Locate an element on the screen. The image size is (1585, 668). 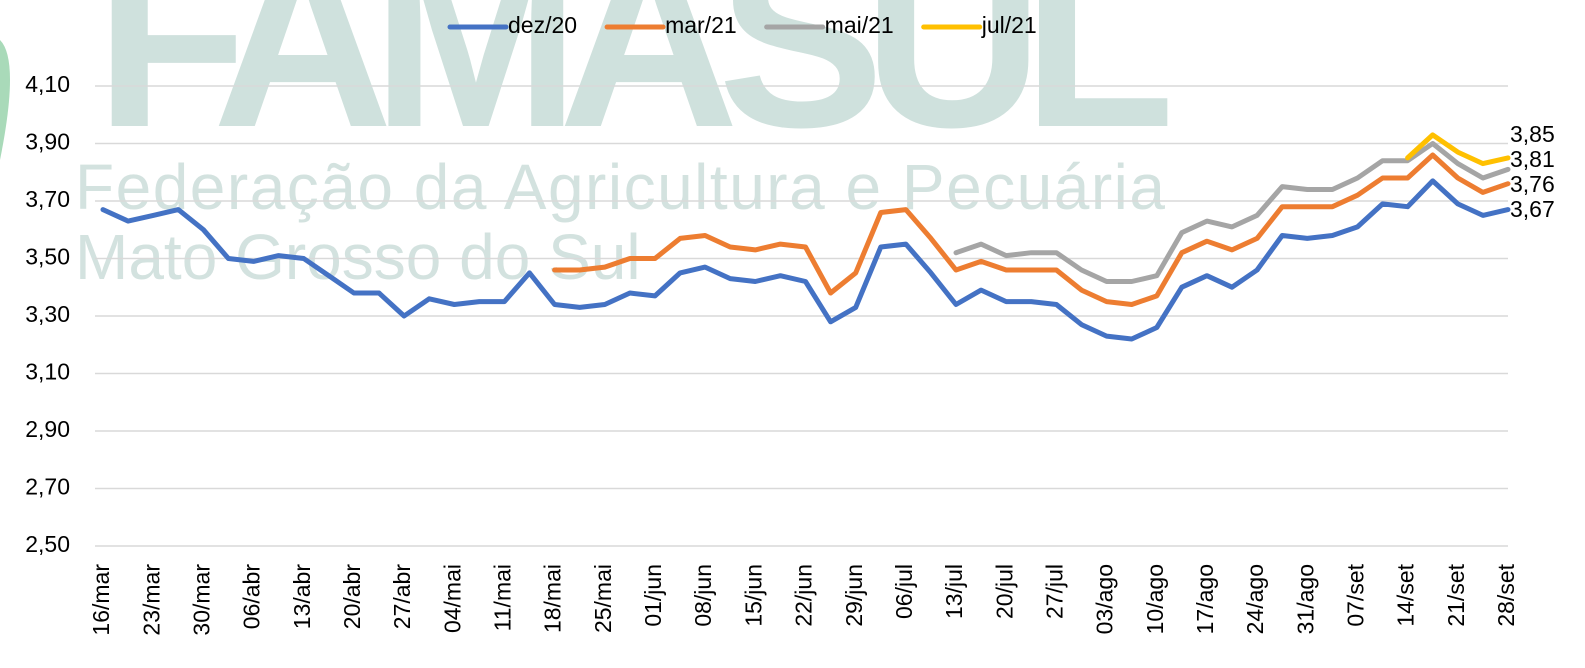
x-tick-label: 14/set is located at coordinates (1406, 594).